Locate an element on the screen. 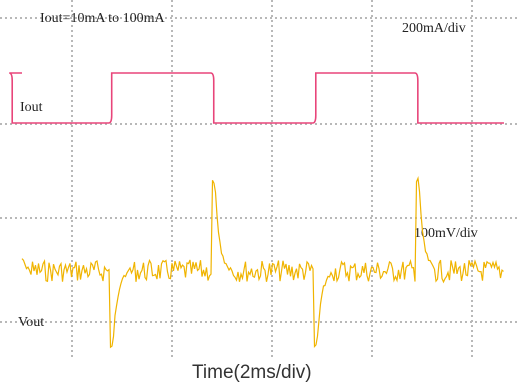 Image resolution: width=518 pixels, height=387 pixels. x-axis-label: Time(2ms/div) is located at coordinates (252, 372).